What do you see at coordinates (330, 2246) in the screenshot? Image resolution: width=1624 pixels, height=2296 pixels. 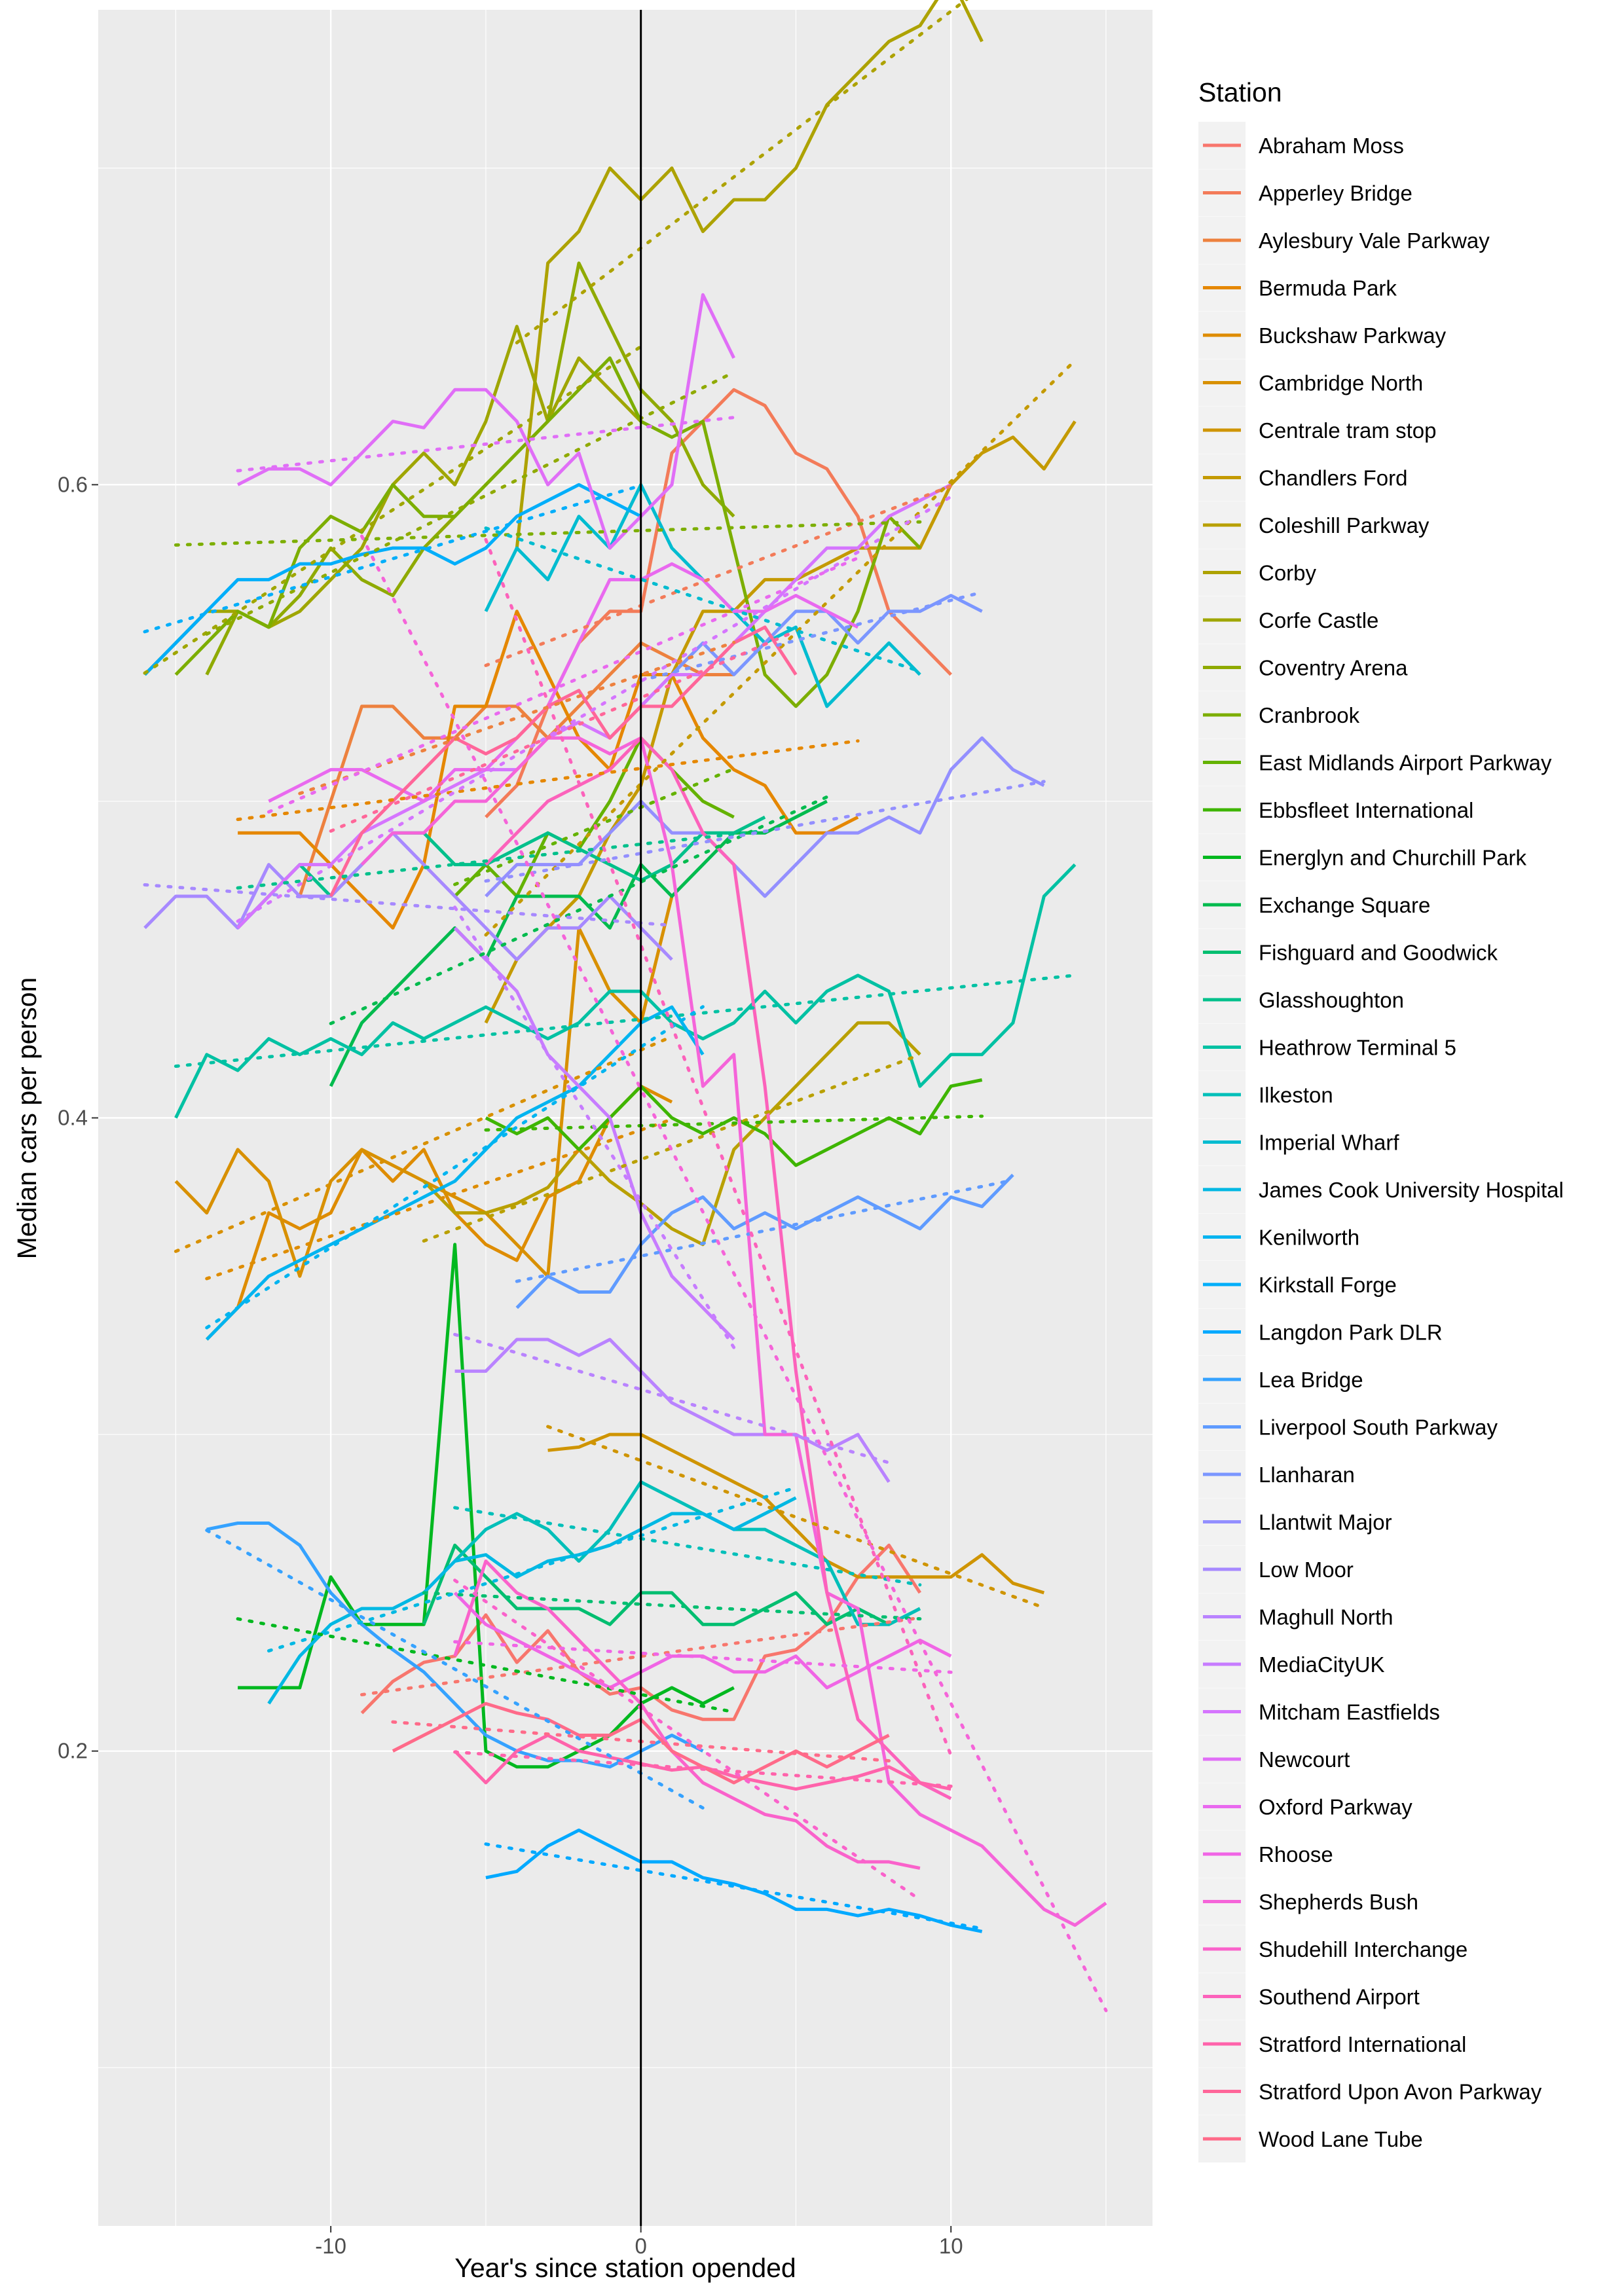 I see `x-tick-label: -10` at bounding box center [330, 2246].